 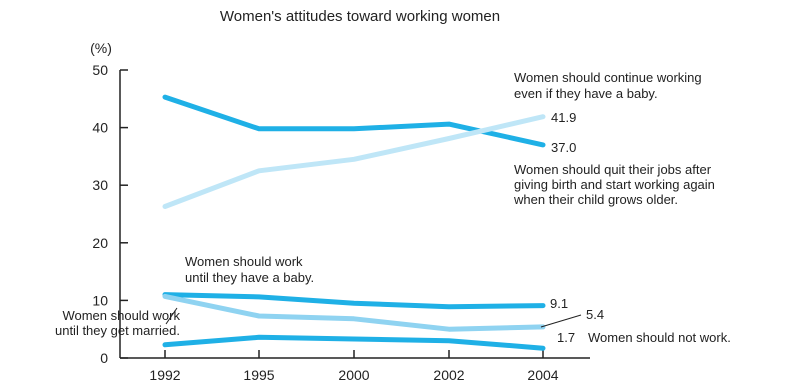 What do you see at coordinates (563, 117) in the screenshot?
I see `value-label-continue: 41.9` at bounding box center [563, 117].